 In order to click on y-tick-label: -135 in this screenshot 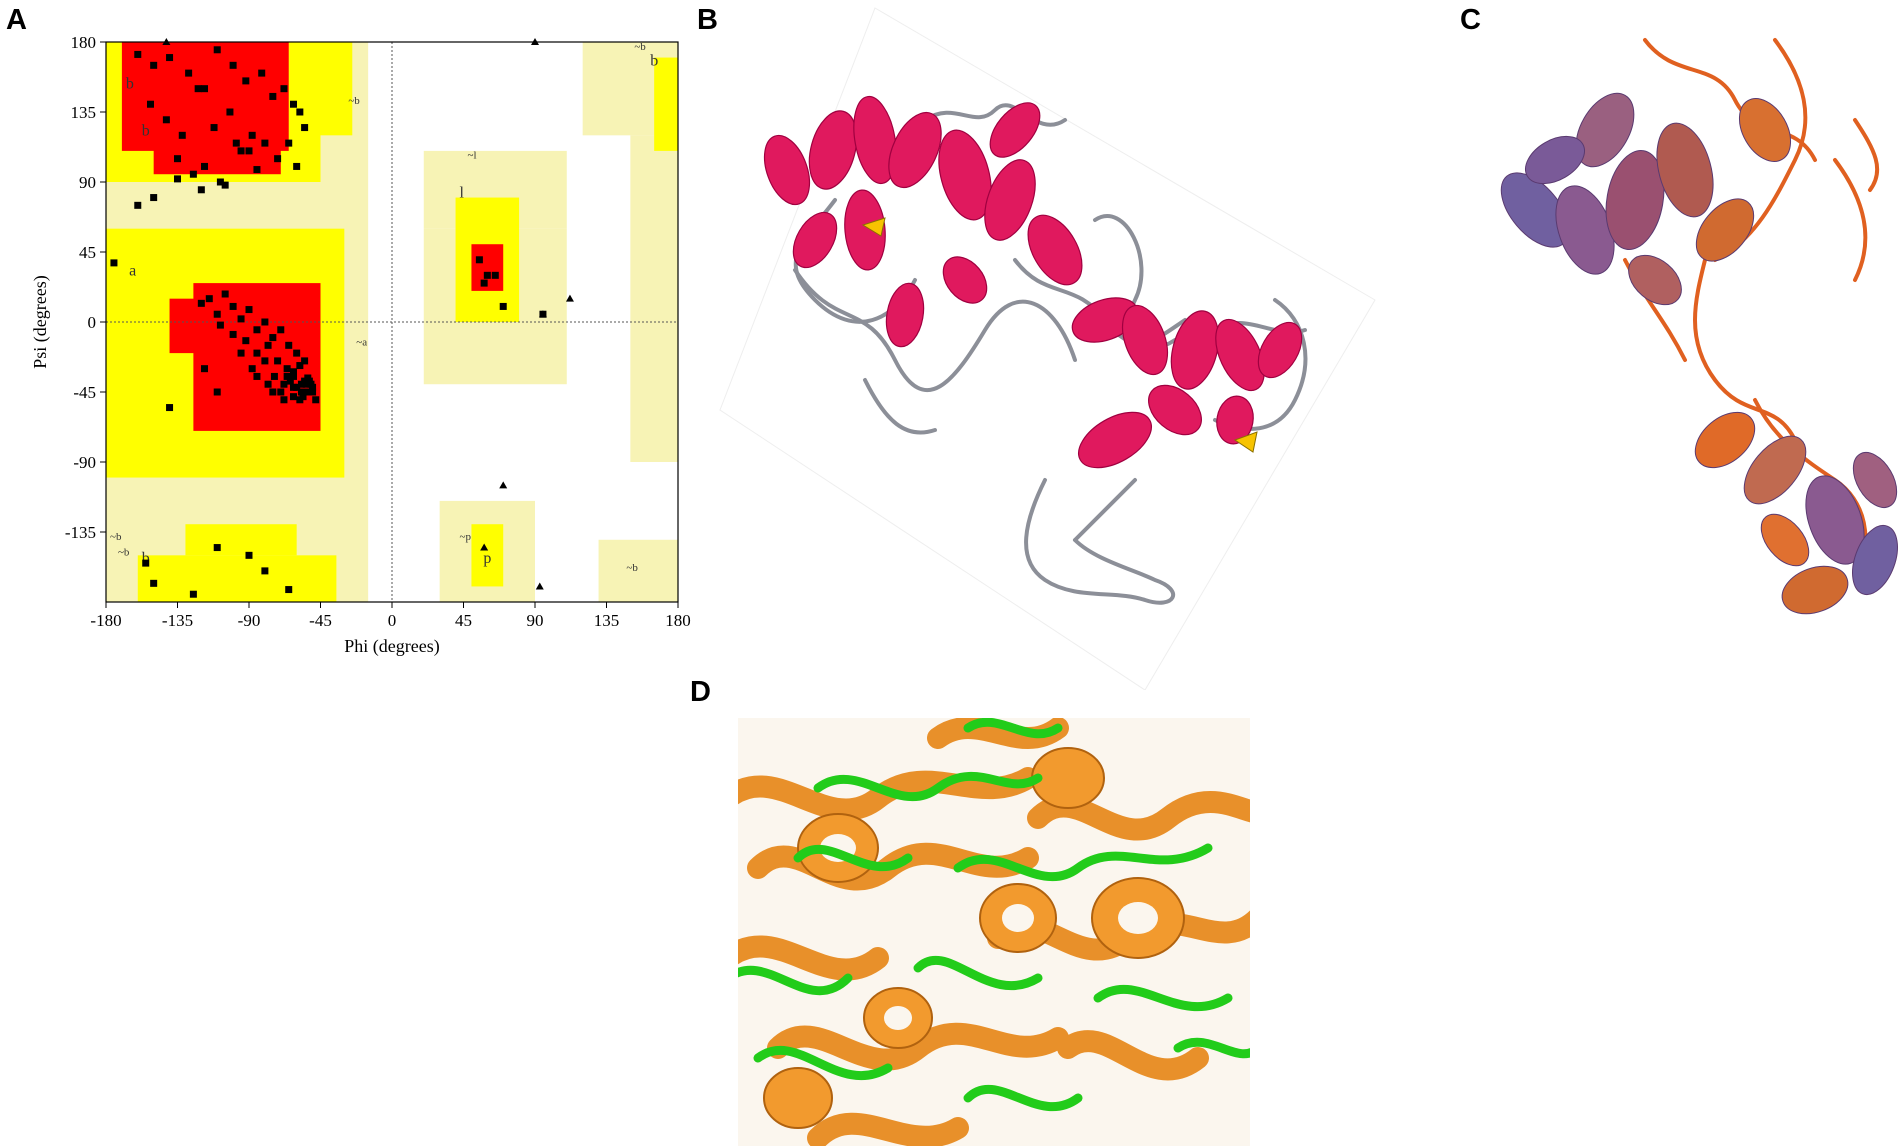, I will do `click(80, 532)`.